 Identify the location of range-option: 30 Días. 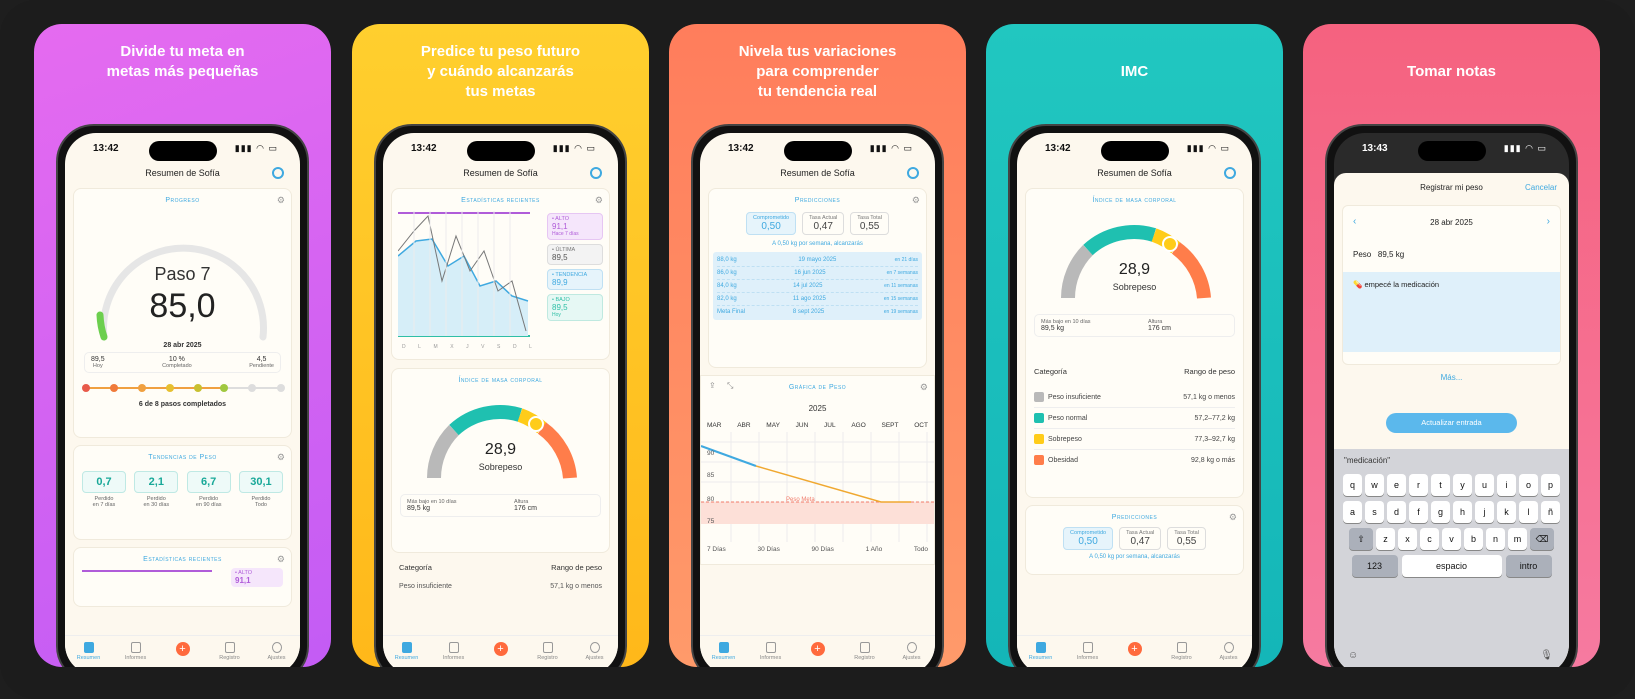
(768, 549).